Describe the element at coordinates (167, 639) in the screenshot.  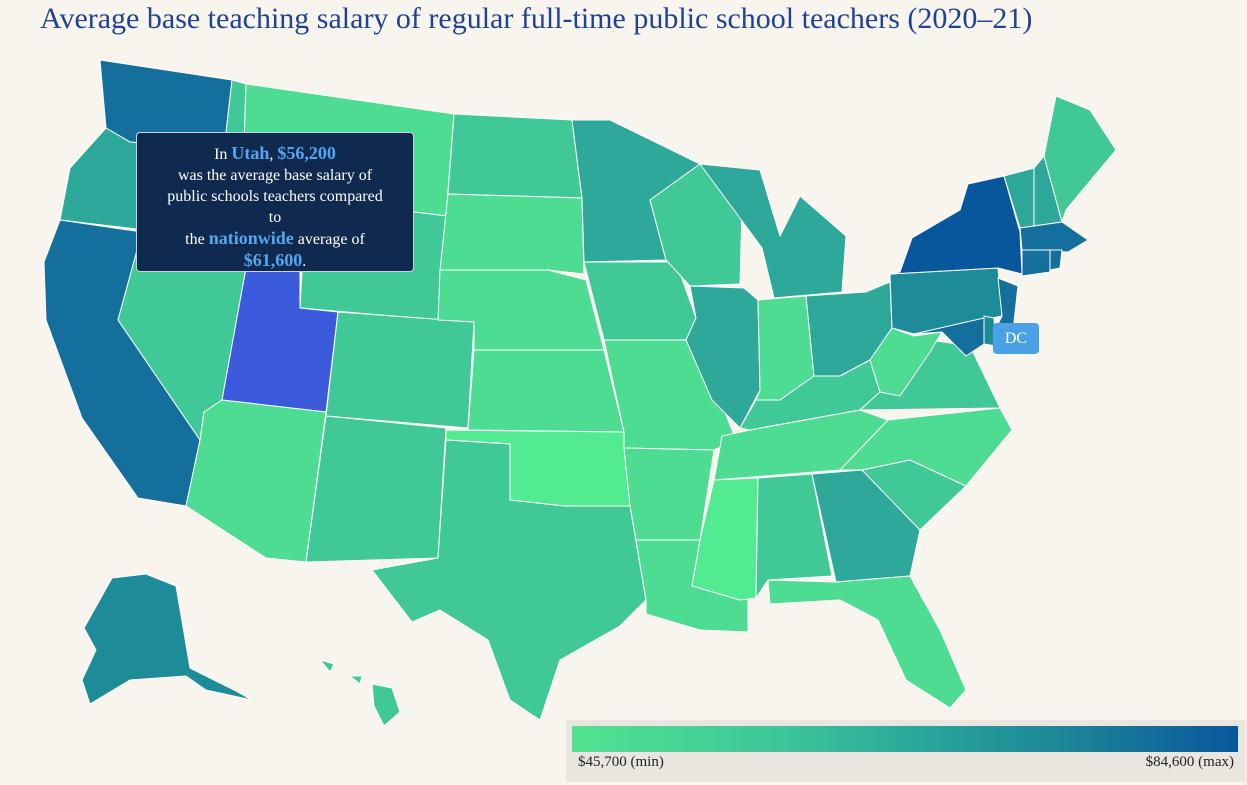
I see `state-AK` at that location.